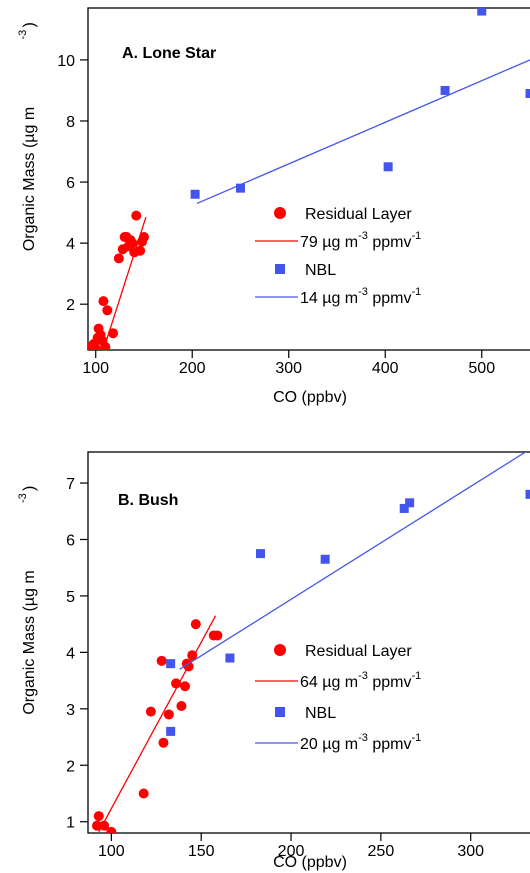 Image resolution: width=530 pixels, height=873 pixels. What do you see at coordinates (148, 500) in the screenshot?
I see `chart-title: B. Bush` at bounding box center [148, 500].